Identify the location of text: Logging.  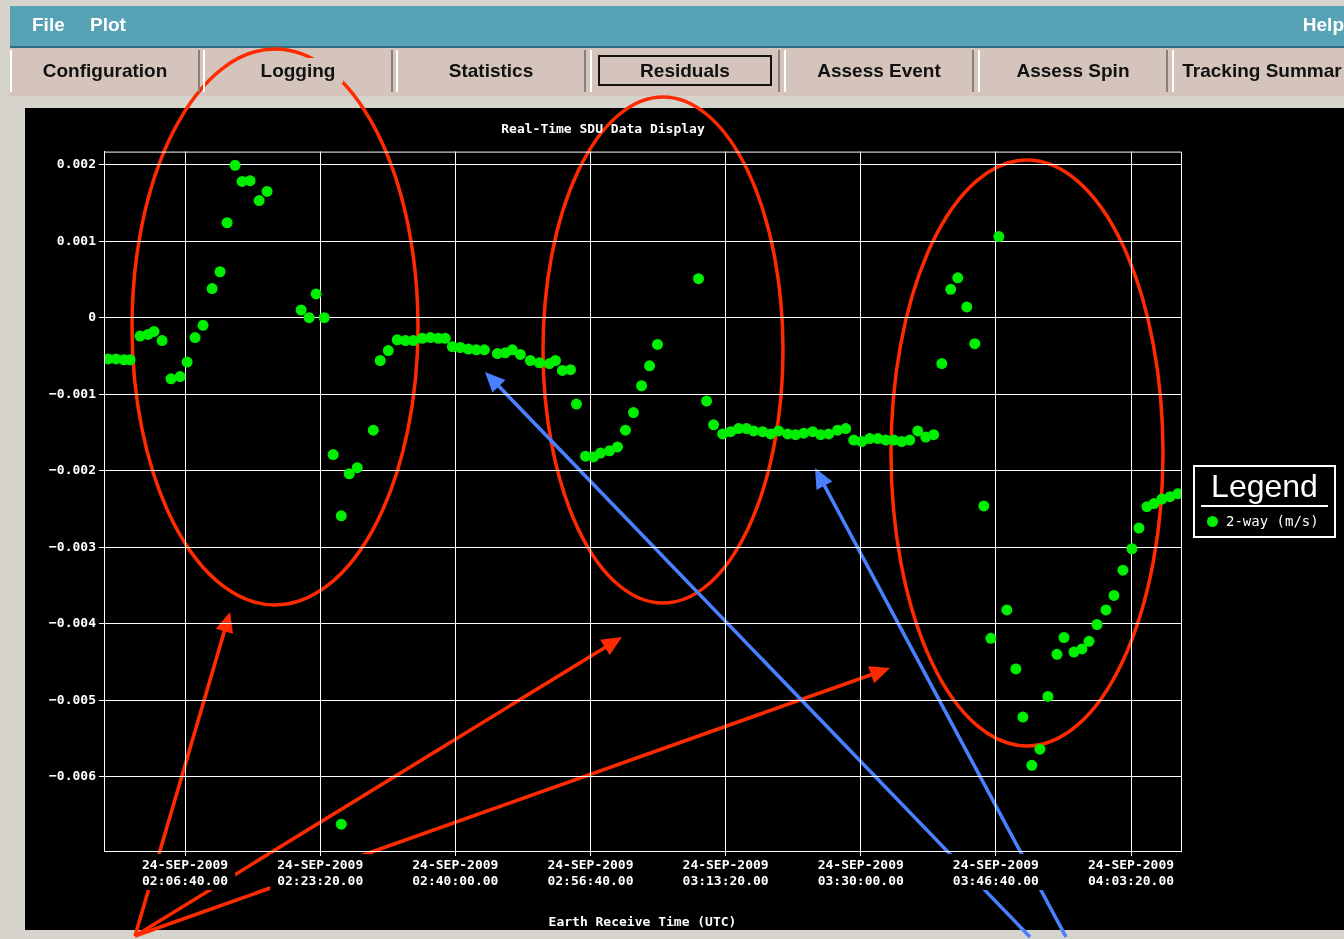
(298, 70).